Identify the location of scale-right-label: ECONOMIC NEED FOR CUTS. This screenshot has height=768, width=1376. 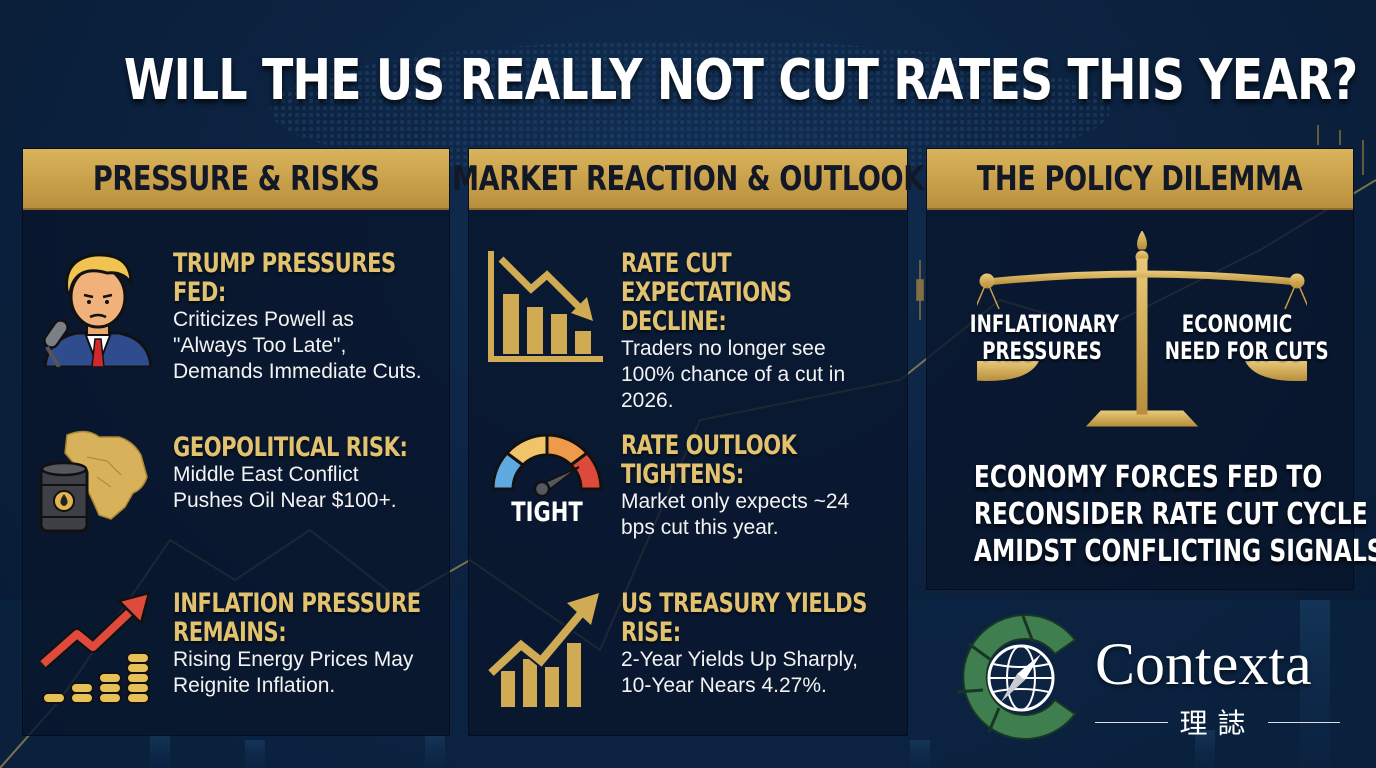
(1246, 337).